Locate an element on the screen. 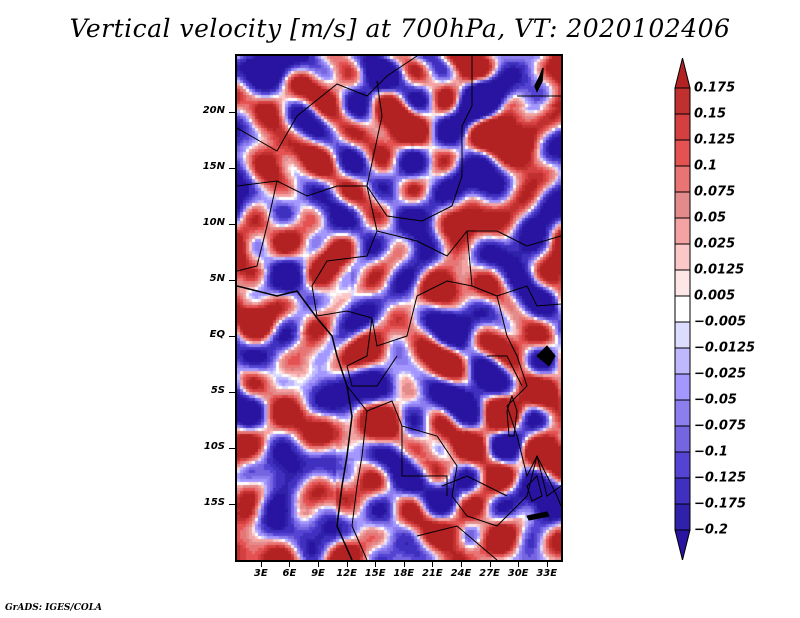 This screenshot has height=618, width=800. grads-credit: GrADS: IGES/COLA is located at coordinates (54, 608).